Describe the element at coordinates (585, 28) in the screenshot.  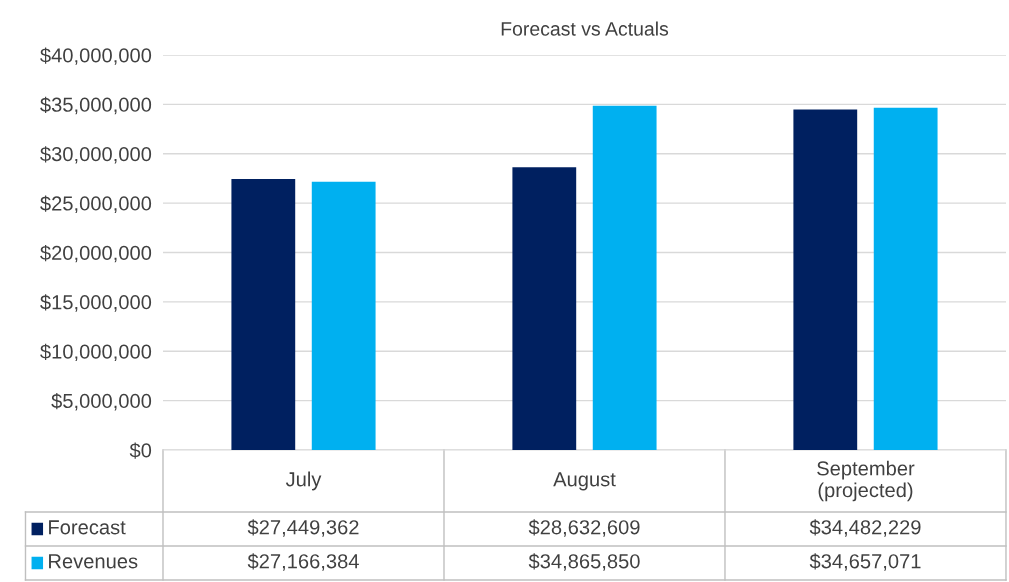
I see `chart-title: Forecast vs Actuals` at that location.